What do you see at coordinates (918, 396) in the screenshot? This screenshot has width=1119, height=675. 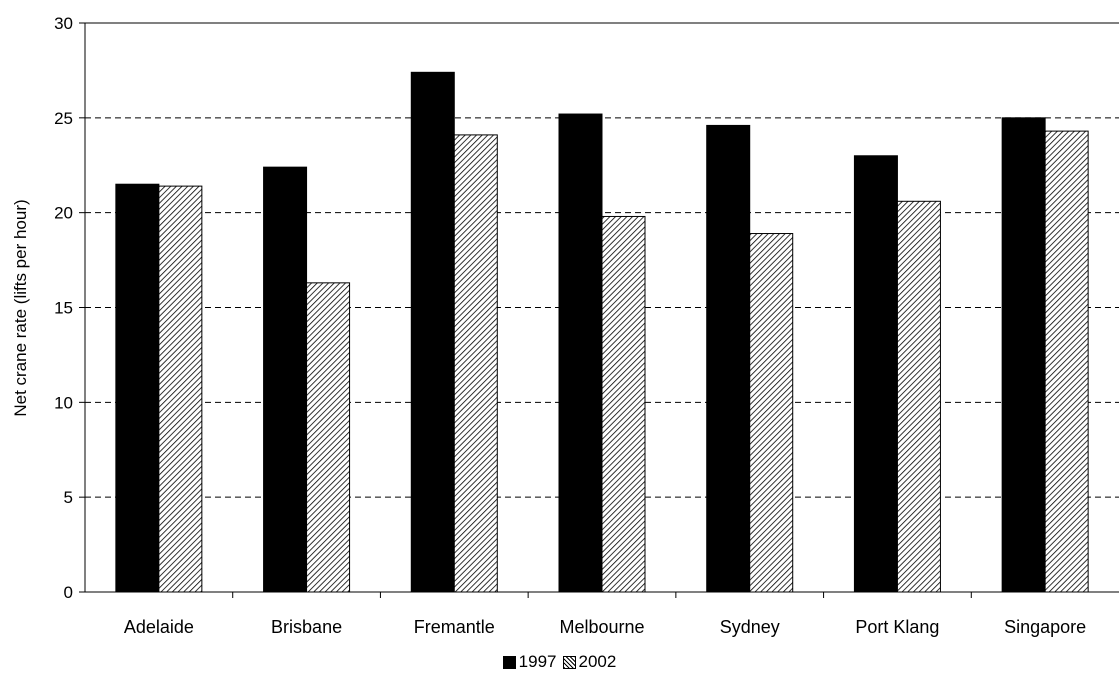 I see `bar-2002-port-klang` at bounding box center [918, 396].